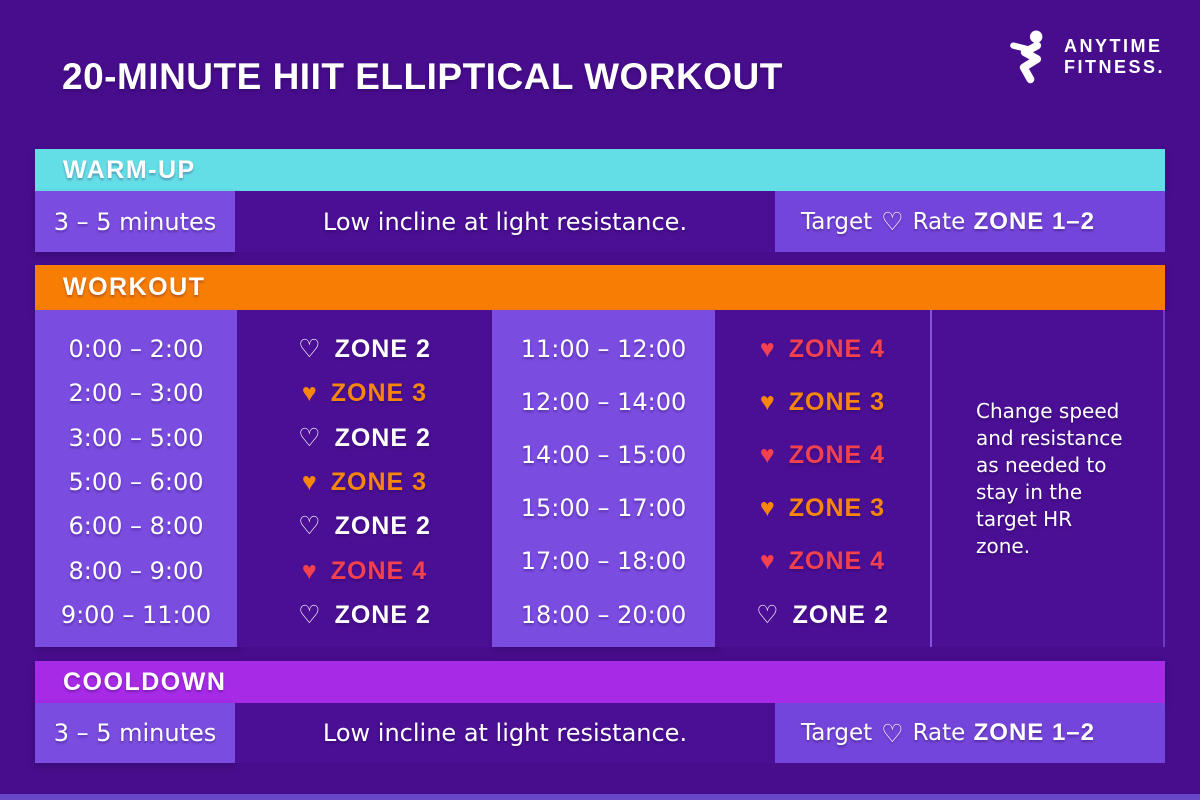 The height and width of the screenshot is (800, 1200). I want to click on interval-row: 3:00 – 5:00 ♡ ZONE 2, so click(263, 438).